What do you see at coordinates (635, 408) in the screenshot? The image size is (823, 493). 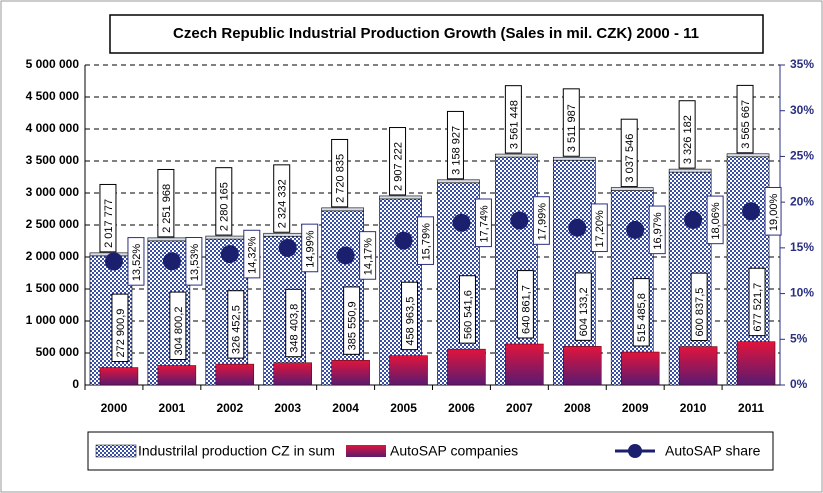 I see `x-tick-label: 2009` at bounding box center [635, 408].